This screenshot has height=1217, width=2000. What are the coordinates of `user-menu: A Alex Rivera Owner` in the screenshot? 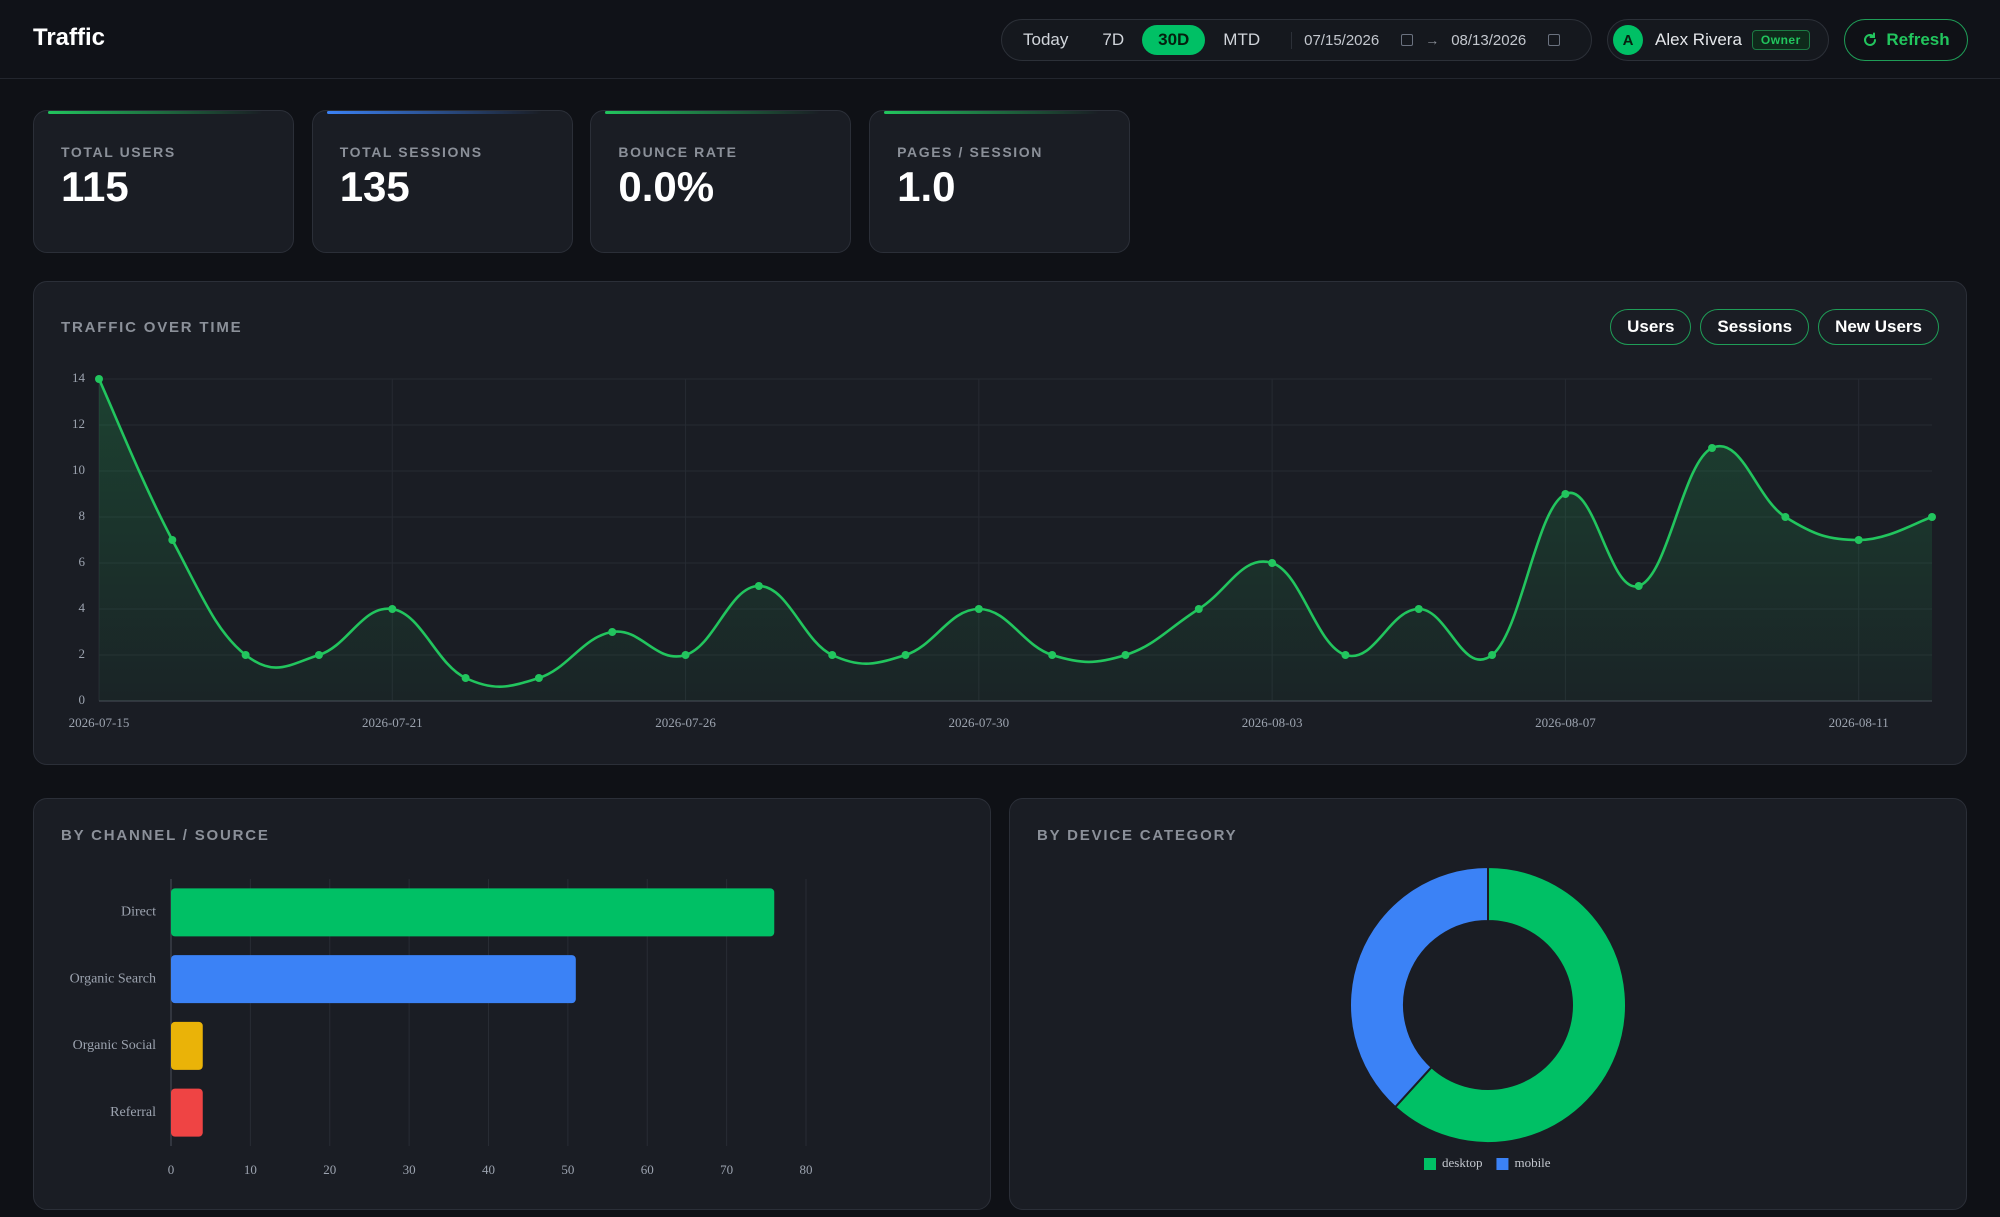 It's located at (1718, 40).